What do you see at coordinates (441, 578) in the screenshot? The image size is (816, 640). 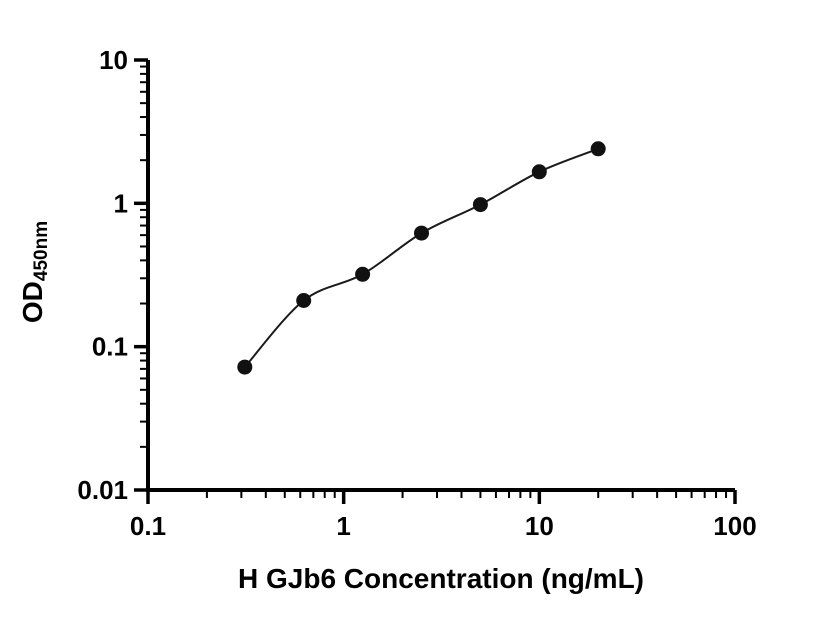 I see `x-axis-label: H GJb6 Concentration (ng/mL)` at bounding box center [441, 578].